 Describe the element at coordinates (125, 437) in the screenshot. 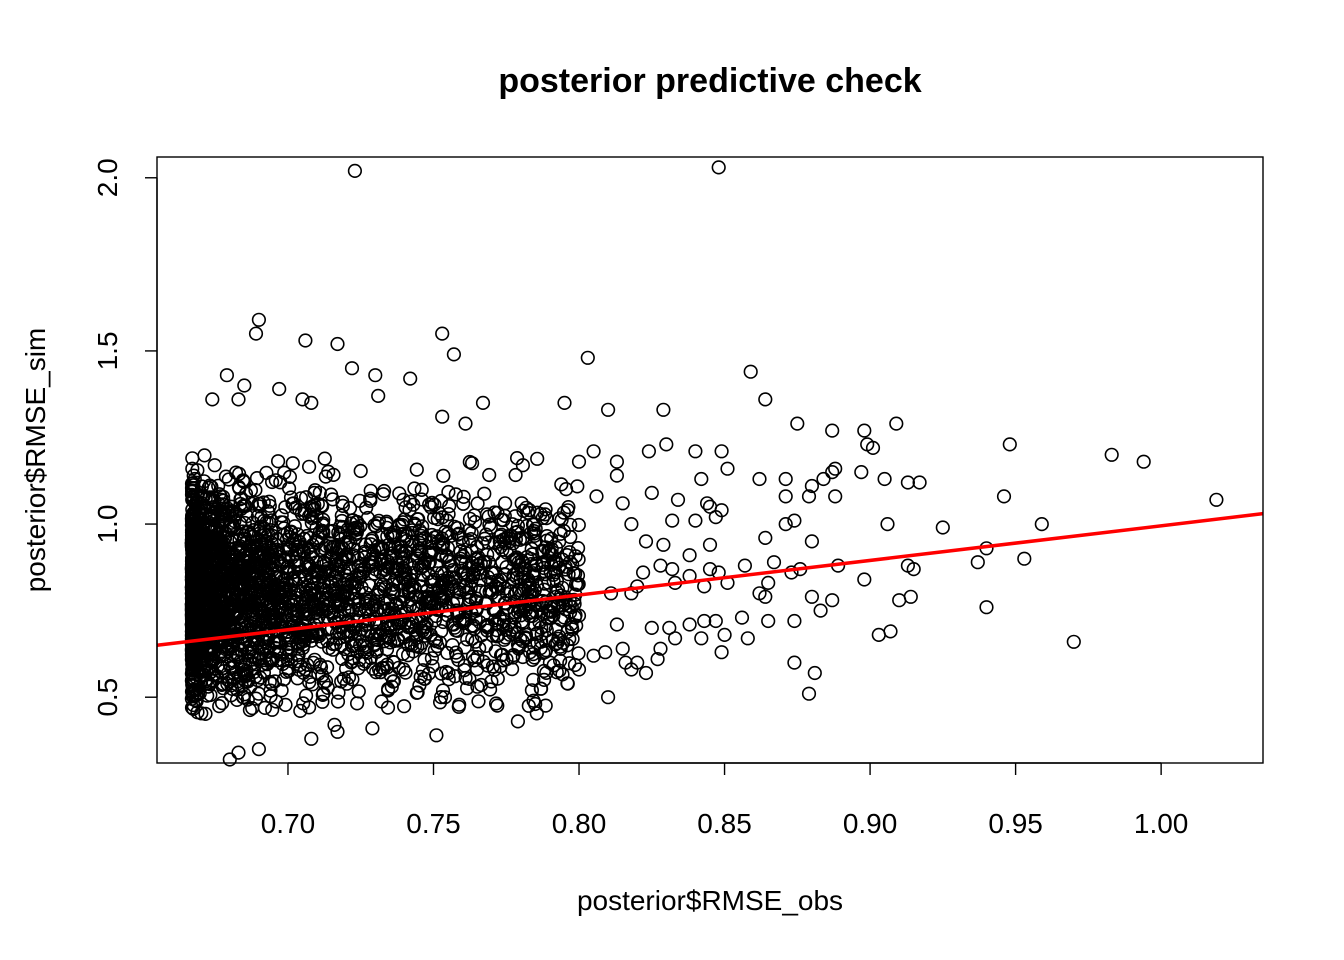

I see `y-axis: 0.5 1.0 1.5 2.0` at that location.